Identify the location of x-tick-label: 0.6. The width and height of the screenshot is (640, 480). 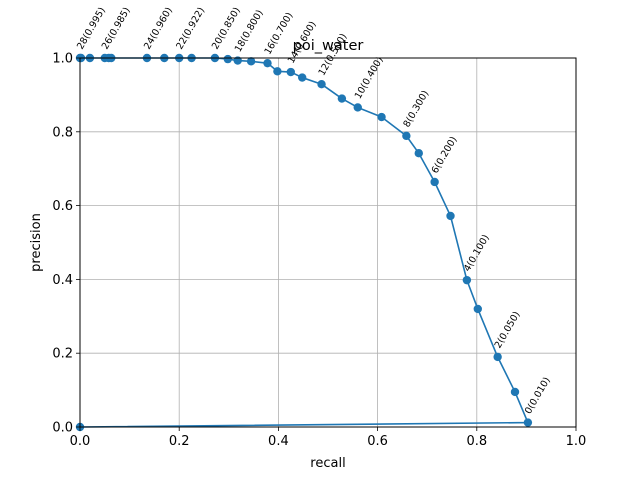
(377, 441).